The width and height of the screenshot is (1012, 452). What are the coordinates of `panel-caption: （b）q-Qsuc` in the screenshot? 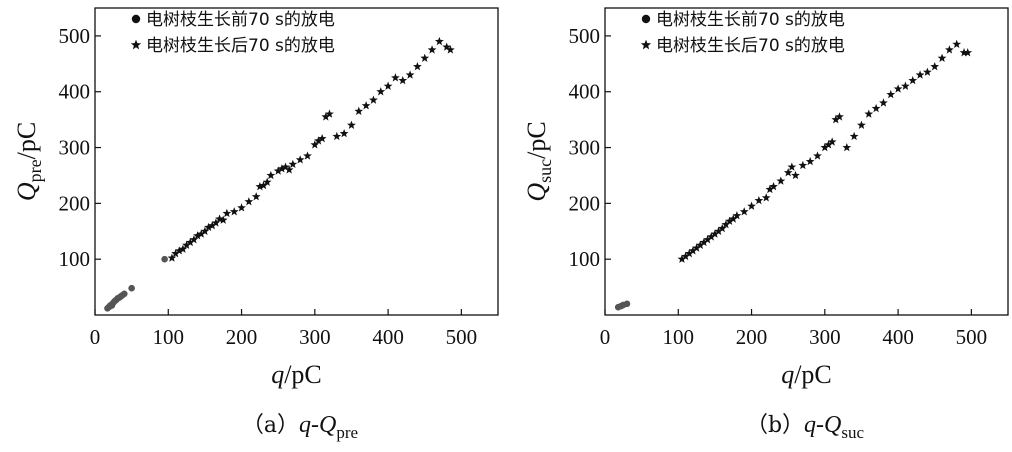 It's located at (805, 427).